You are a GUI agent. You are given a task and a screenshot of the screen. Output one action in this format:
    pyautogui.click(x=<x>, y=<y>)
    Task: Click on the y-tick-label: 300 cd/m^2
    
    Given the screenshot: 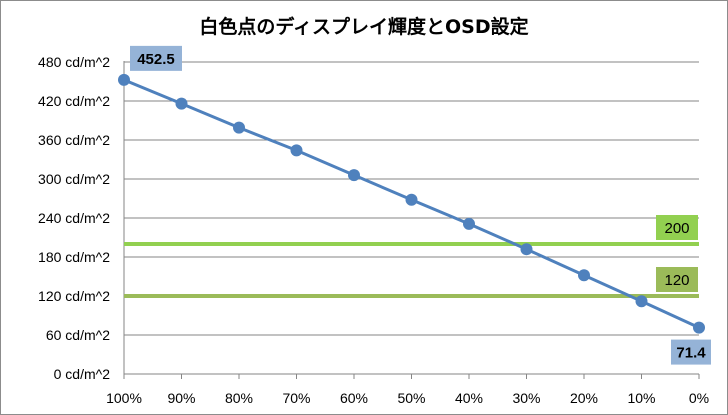 What is the action you would take?
    pyautogui.click(x=74, y=179)
    